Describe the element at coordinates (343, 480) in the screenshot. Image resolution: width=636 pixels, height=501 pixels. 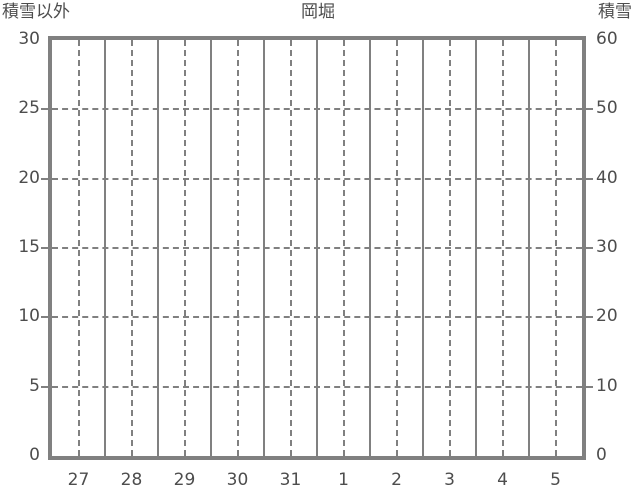
I see `x-axis-tick-label: 1` at that location.